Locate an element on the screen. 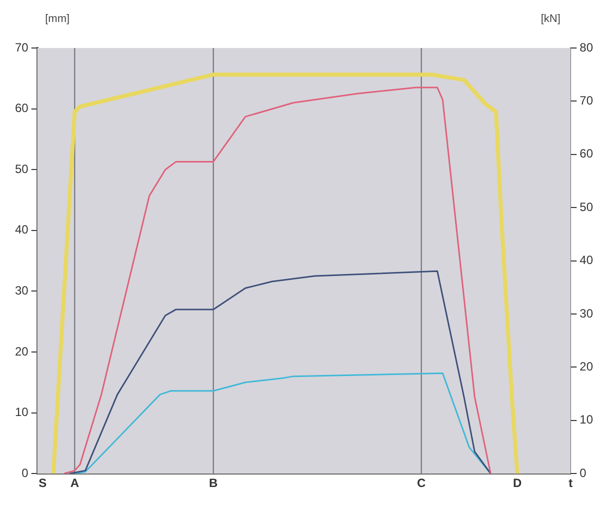 Image resolution: width=612 pixels, height=506 pixels. y-tick-label: 50 is located at coordinates (21, 169).